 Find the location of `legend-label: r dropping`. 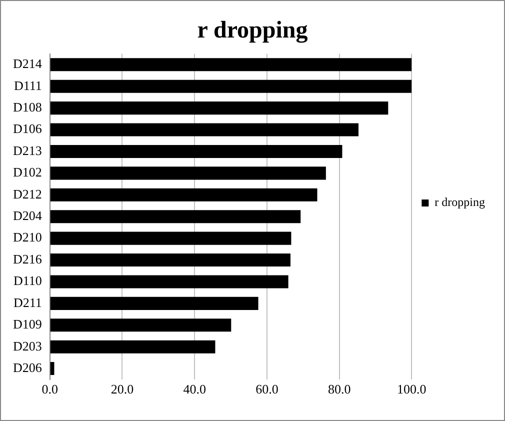

legend-label: r dropping is located at coordinates (459, 202).